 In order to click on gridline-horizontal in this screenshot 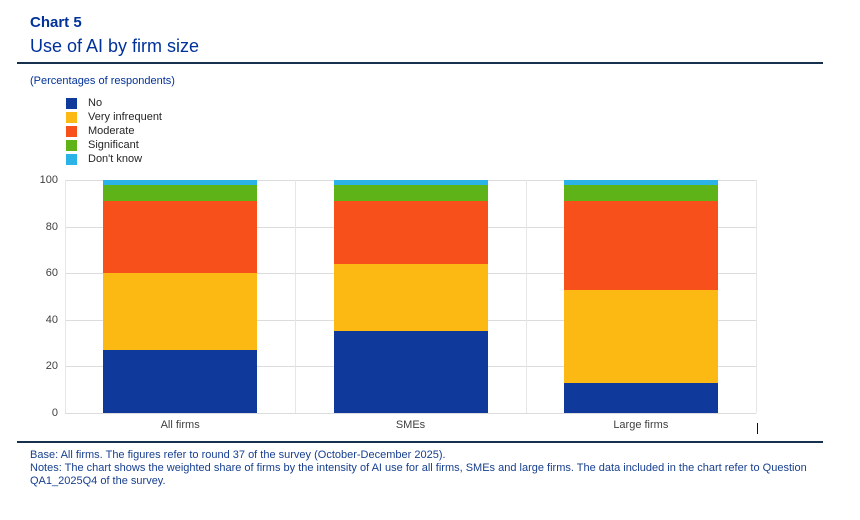, I will do `click(410, 413)`.